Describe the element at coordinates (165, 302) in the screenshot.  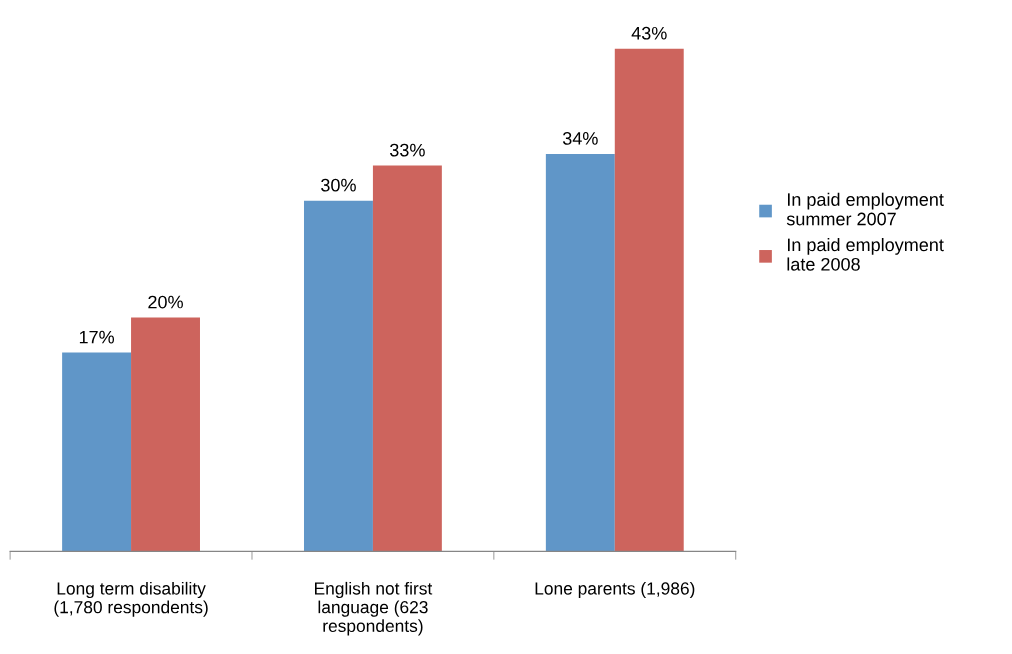
I see `data-label: 20%` at that location.